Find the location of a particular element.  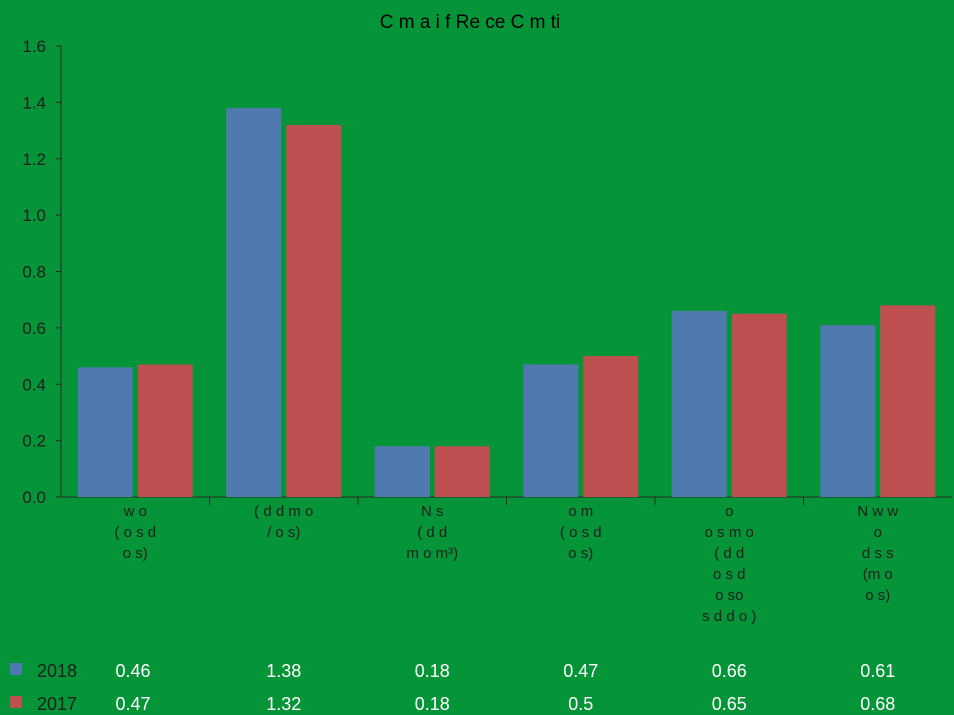

legend-swatch-2017 is located at coordinates (16, 702).